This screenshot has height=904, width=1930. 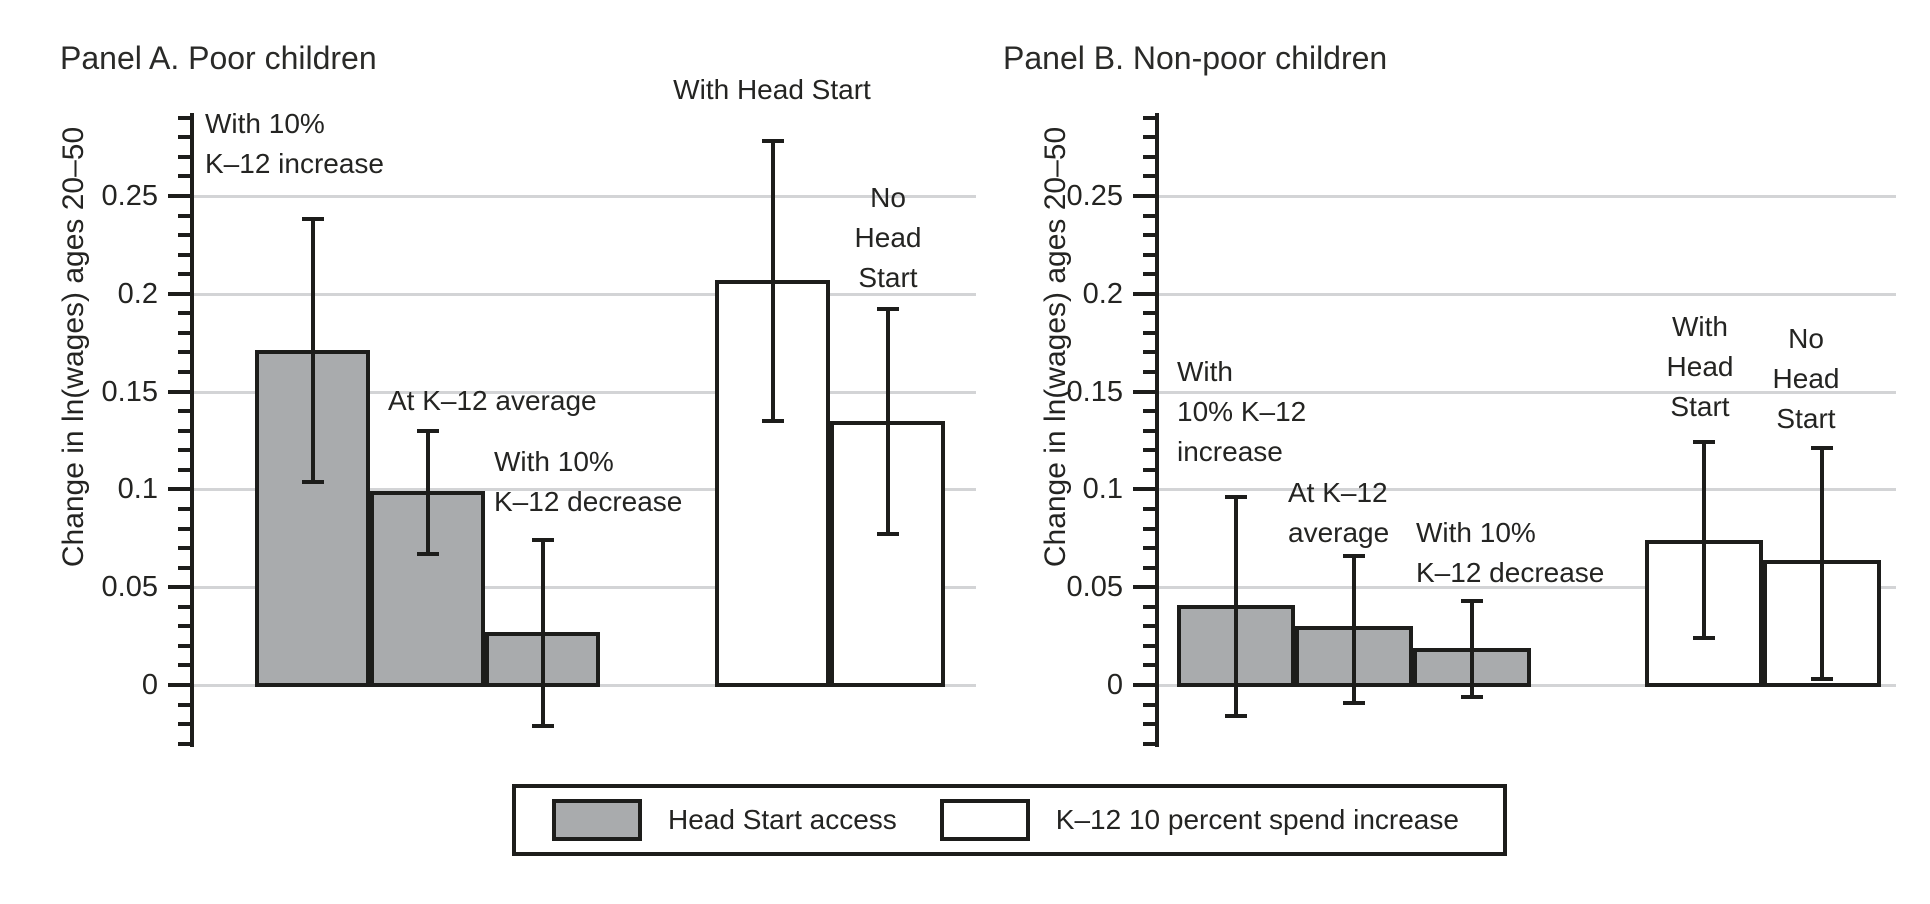 I want to click on legend-swatch-gray, so click(x=597, y=820).